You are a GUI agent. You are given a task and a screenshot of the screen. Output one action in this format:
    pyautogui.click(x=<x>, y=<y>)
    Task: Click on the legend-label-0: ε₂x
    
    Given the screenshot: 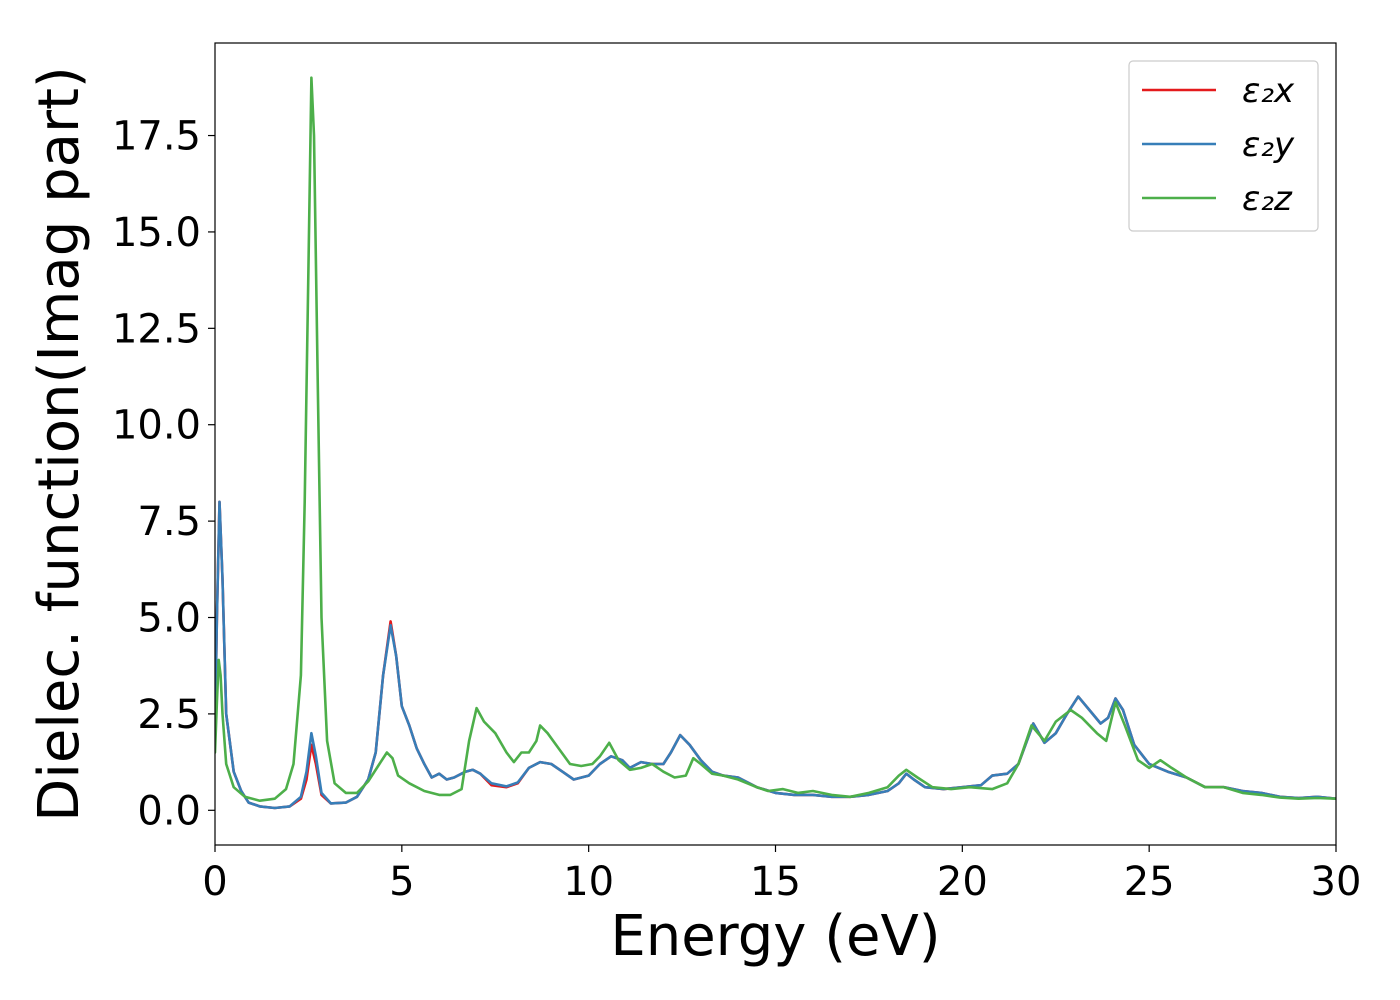 What is the action you would take?
    pyautogui.click(x=1268, y=91)
    